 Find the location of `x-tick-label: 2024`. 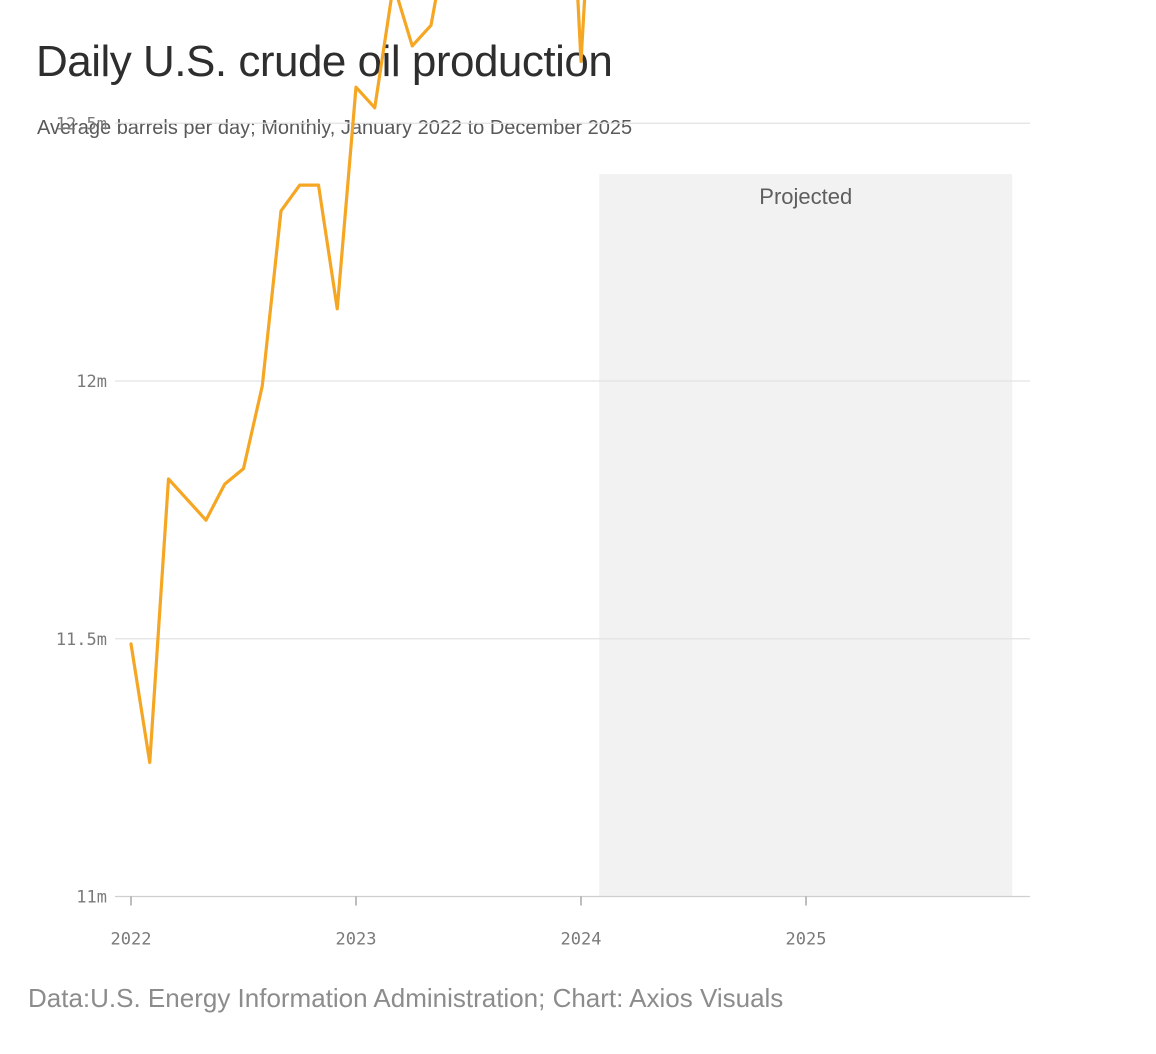

x-tick-label: 2024 is located at coordinates (581, 940).